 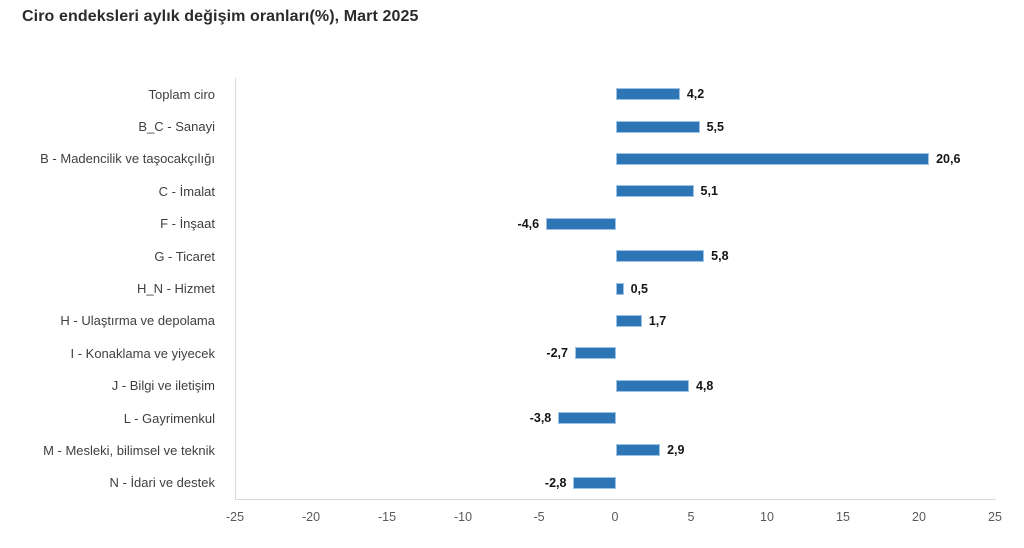 I want to click on x-axis-tick-label: 0, so click(x=615, y=517).